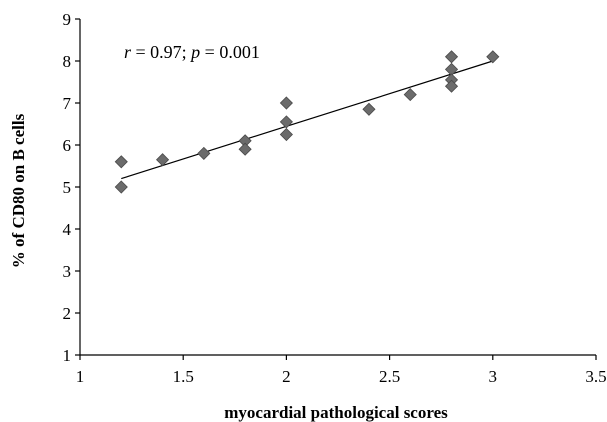 This screenshot has width=607, height=422. I want to click on x-tick-label: 1, so click(80, 376).